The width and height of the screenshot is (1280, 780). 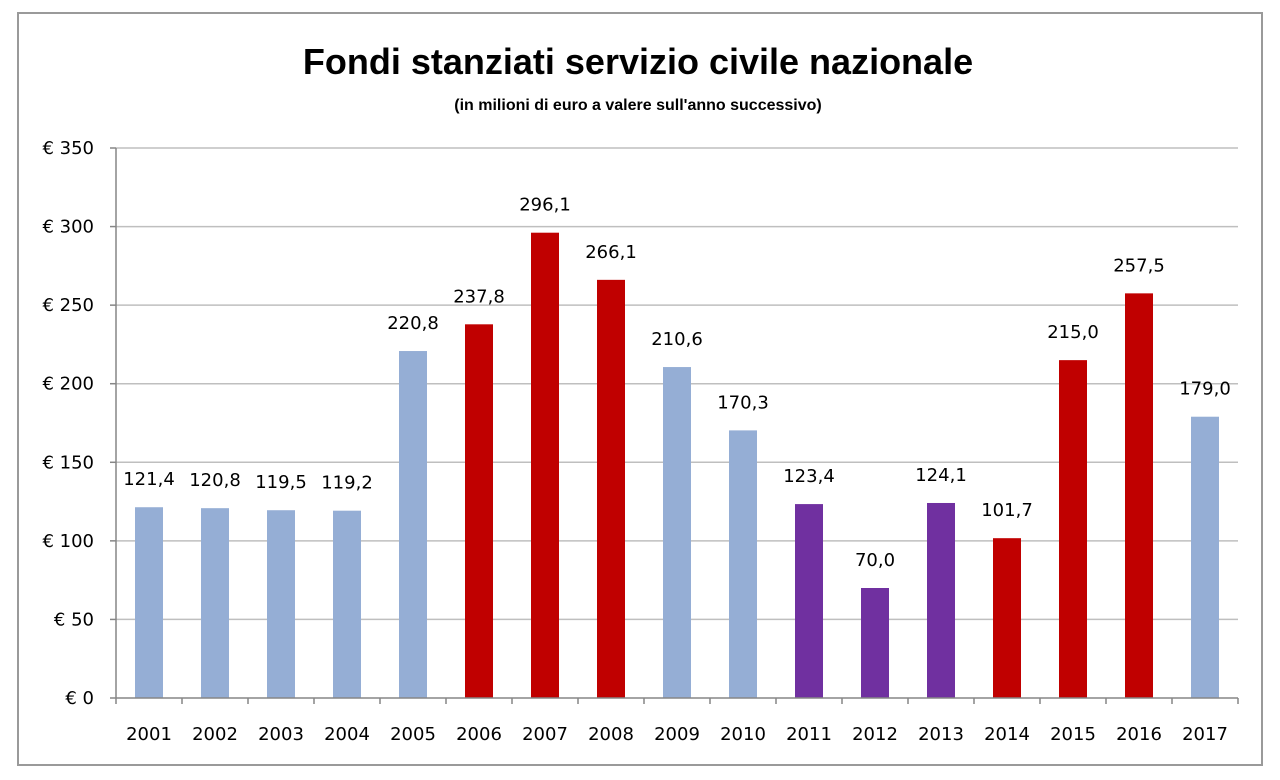 I want to click on data-label: 121,4, so click(x=149, y=479).